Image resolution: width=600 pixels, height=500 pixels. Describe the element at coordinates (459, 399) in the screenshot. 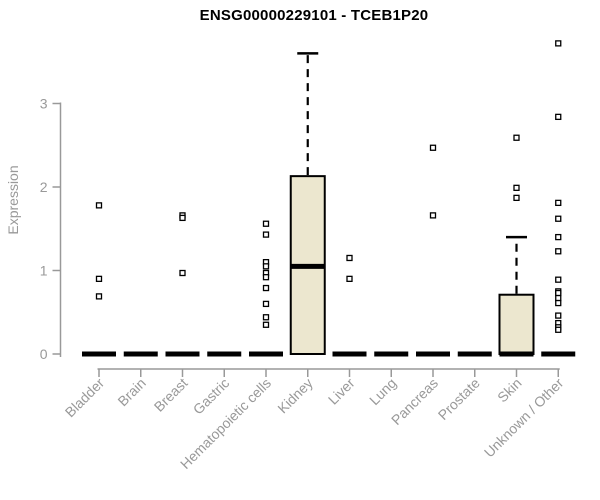

I see `x-tick-label-prostate: Prostate` at that location.